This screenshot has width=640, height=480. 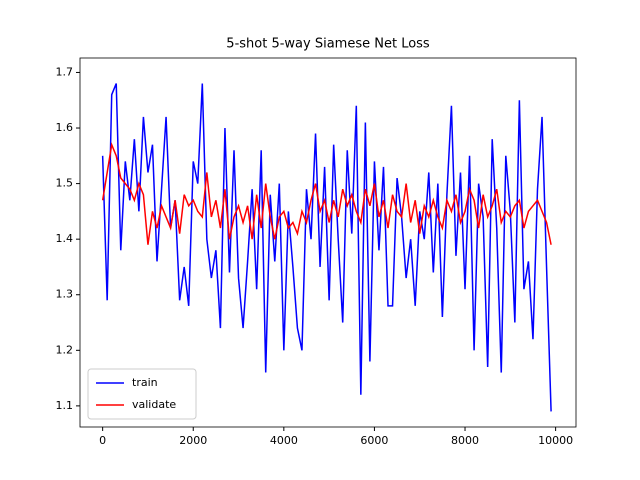 I want to click on x-tick-label: 4000, so click(x=284, y=440).